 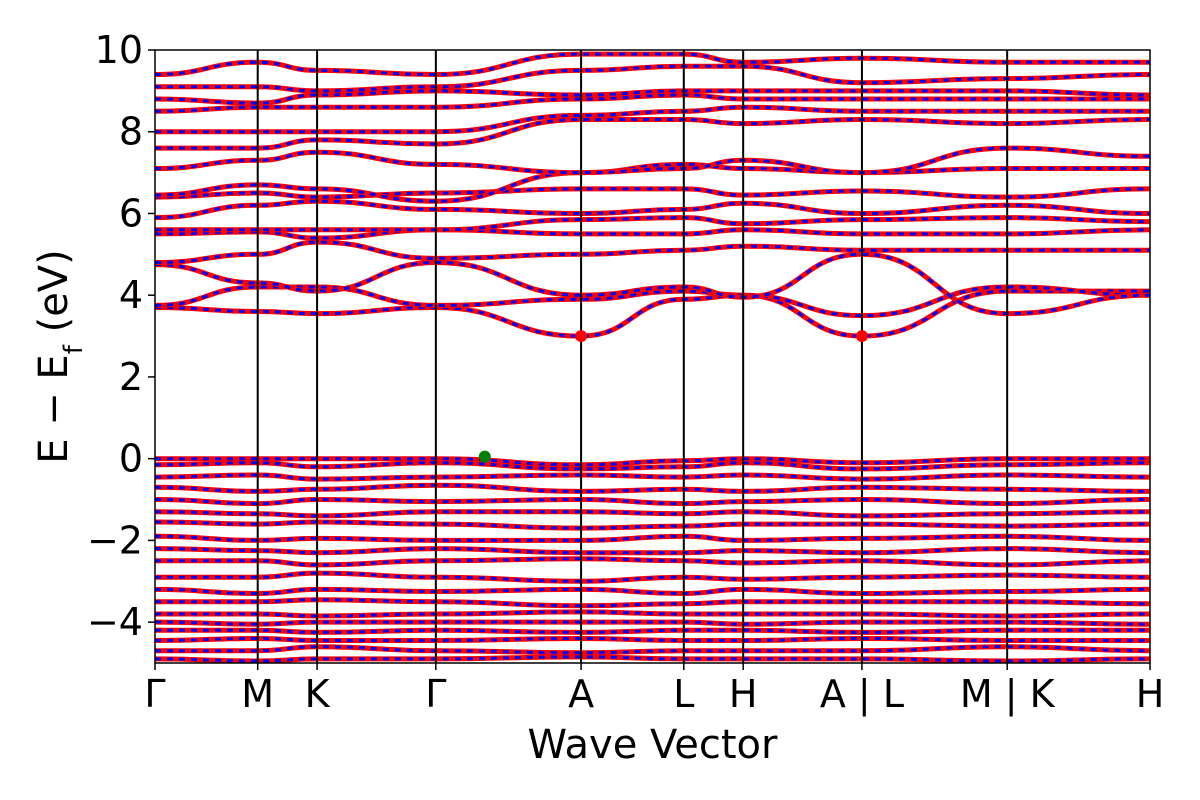 I want to click on y-axis-title: E − Ef (eV), so click(x=60, y=356).